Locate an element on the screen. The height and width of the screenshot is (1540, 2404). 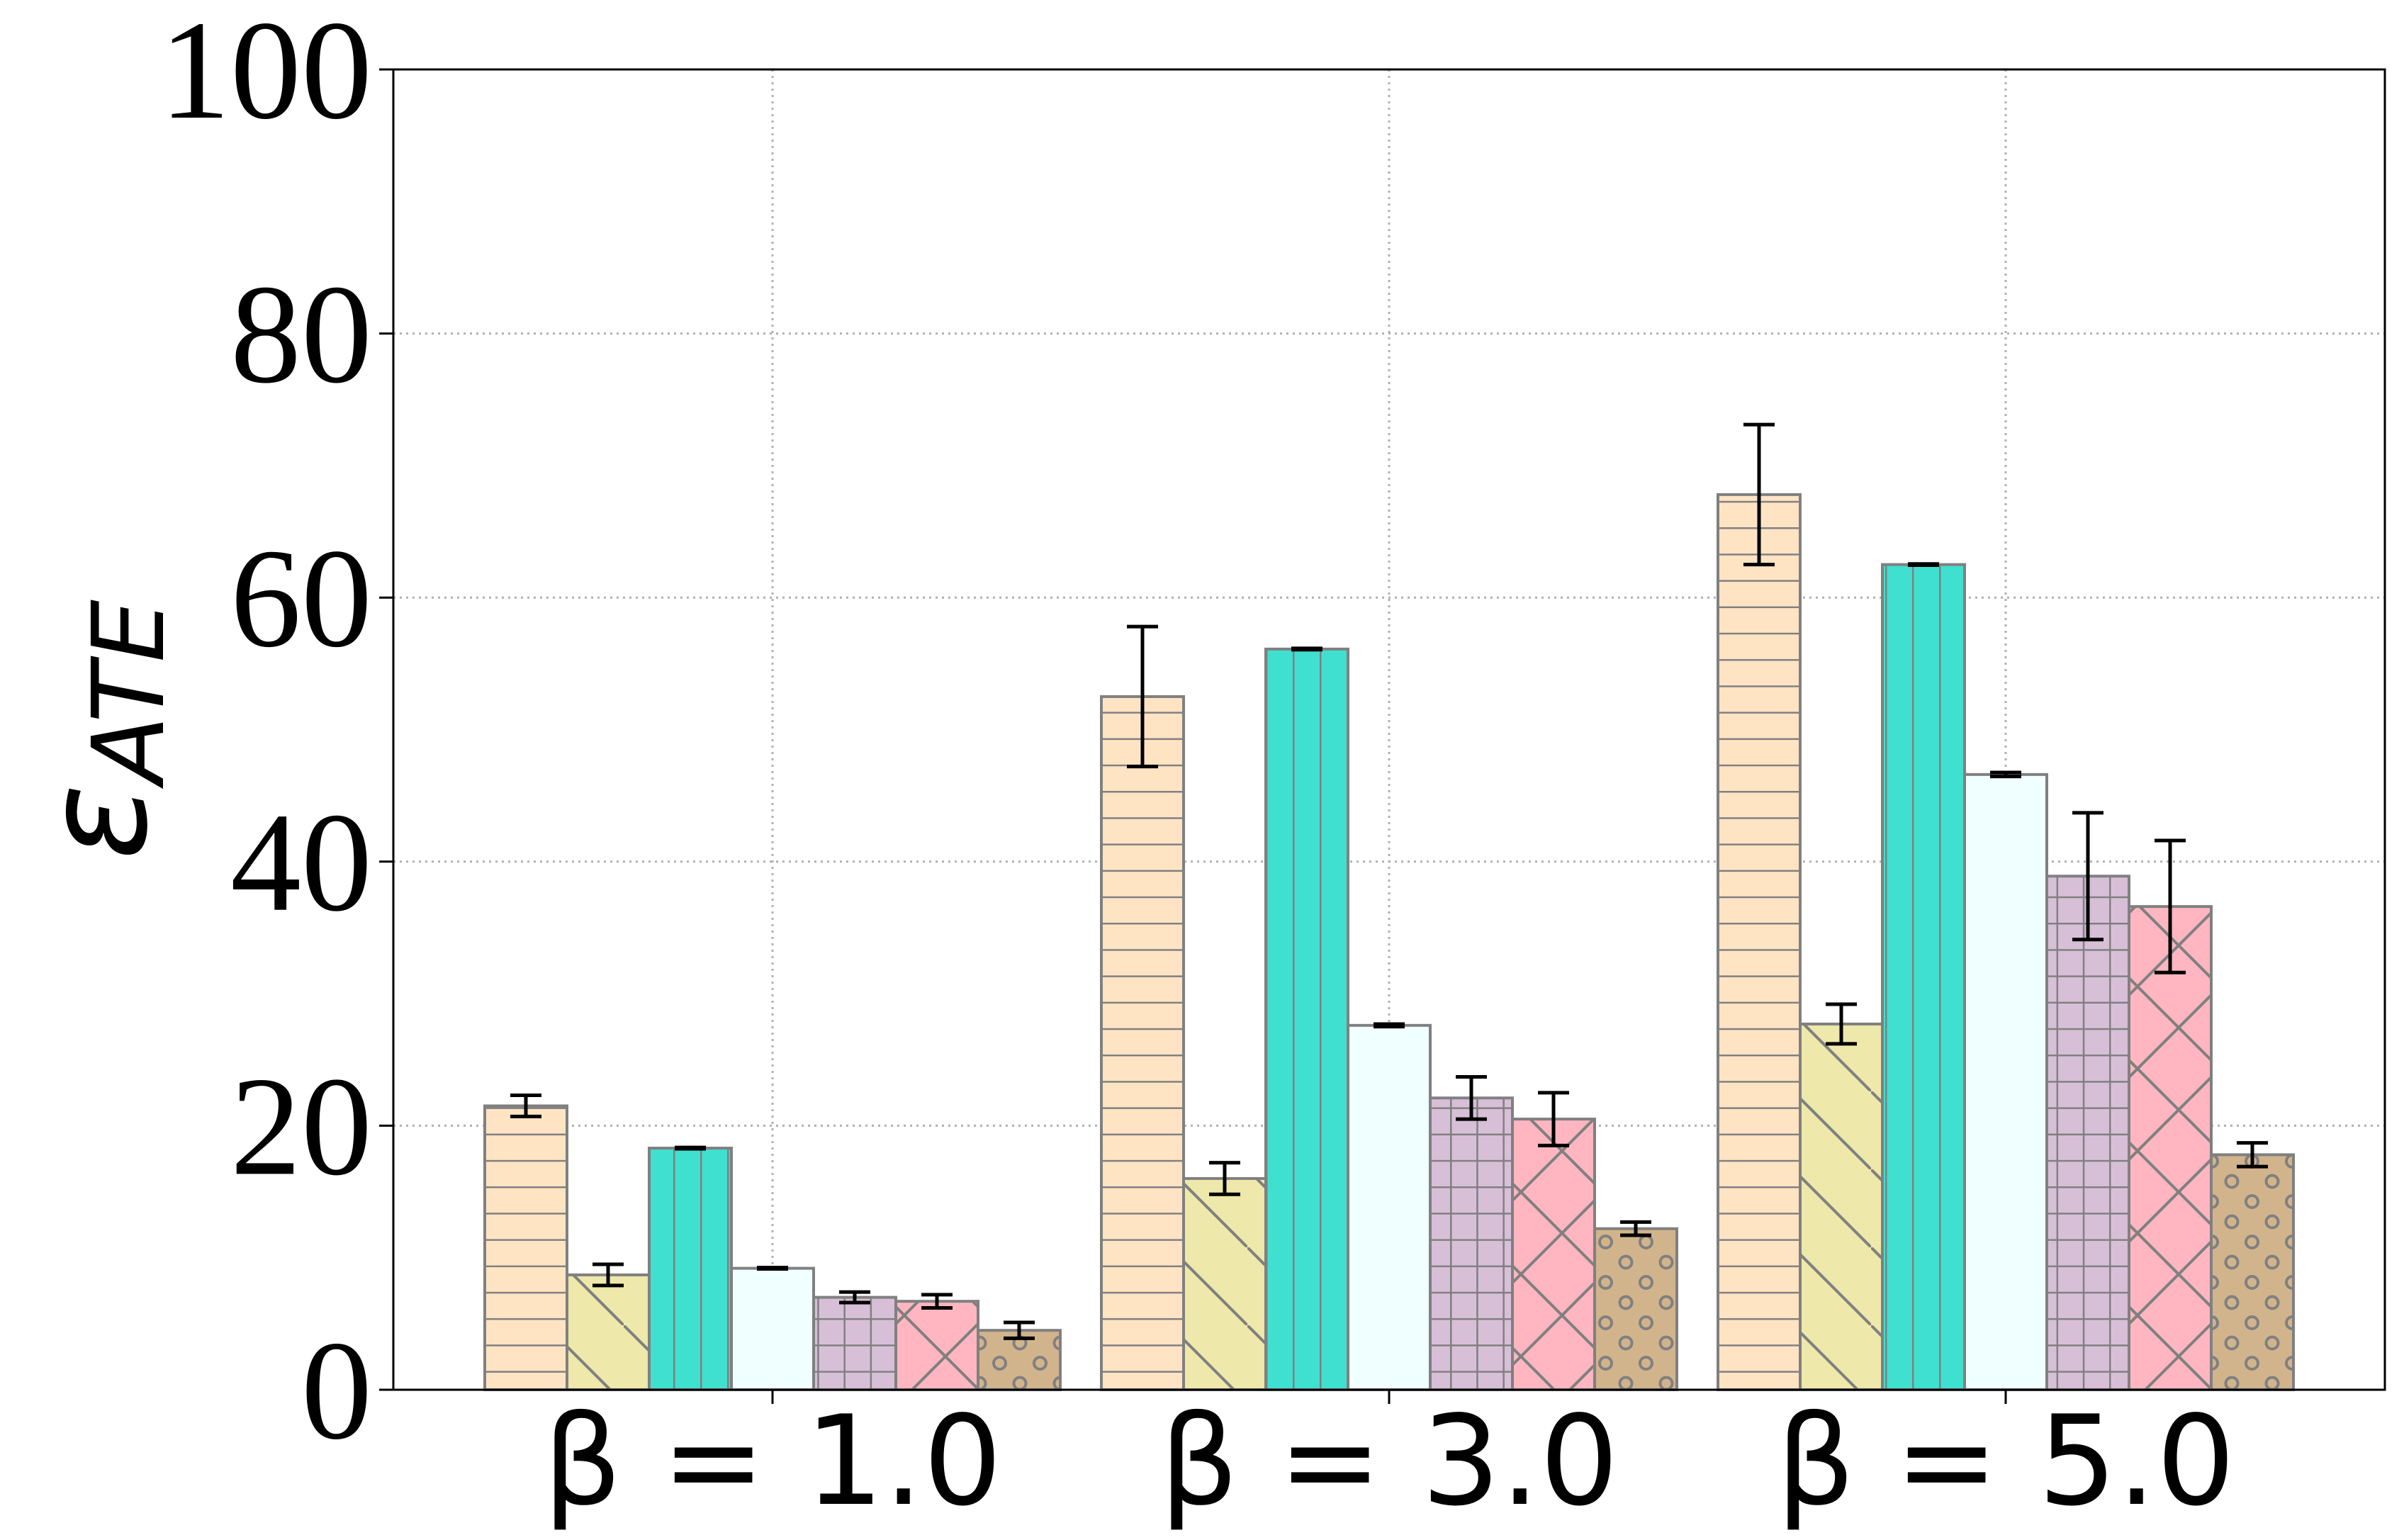
y-tick-label: 100 is located at coordinates (265, 74).